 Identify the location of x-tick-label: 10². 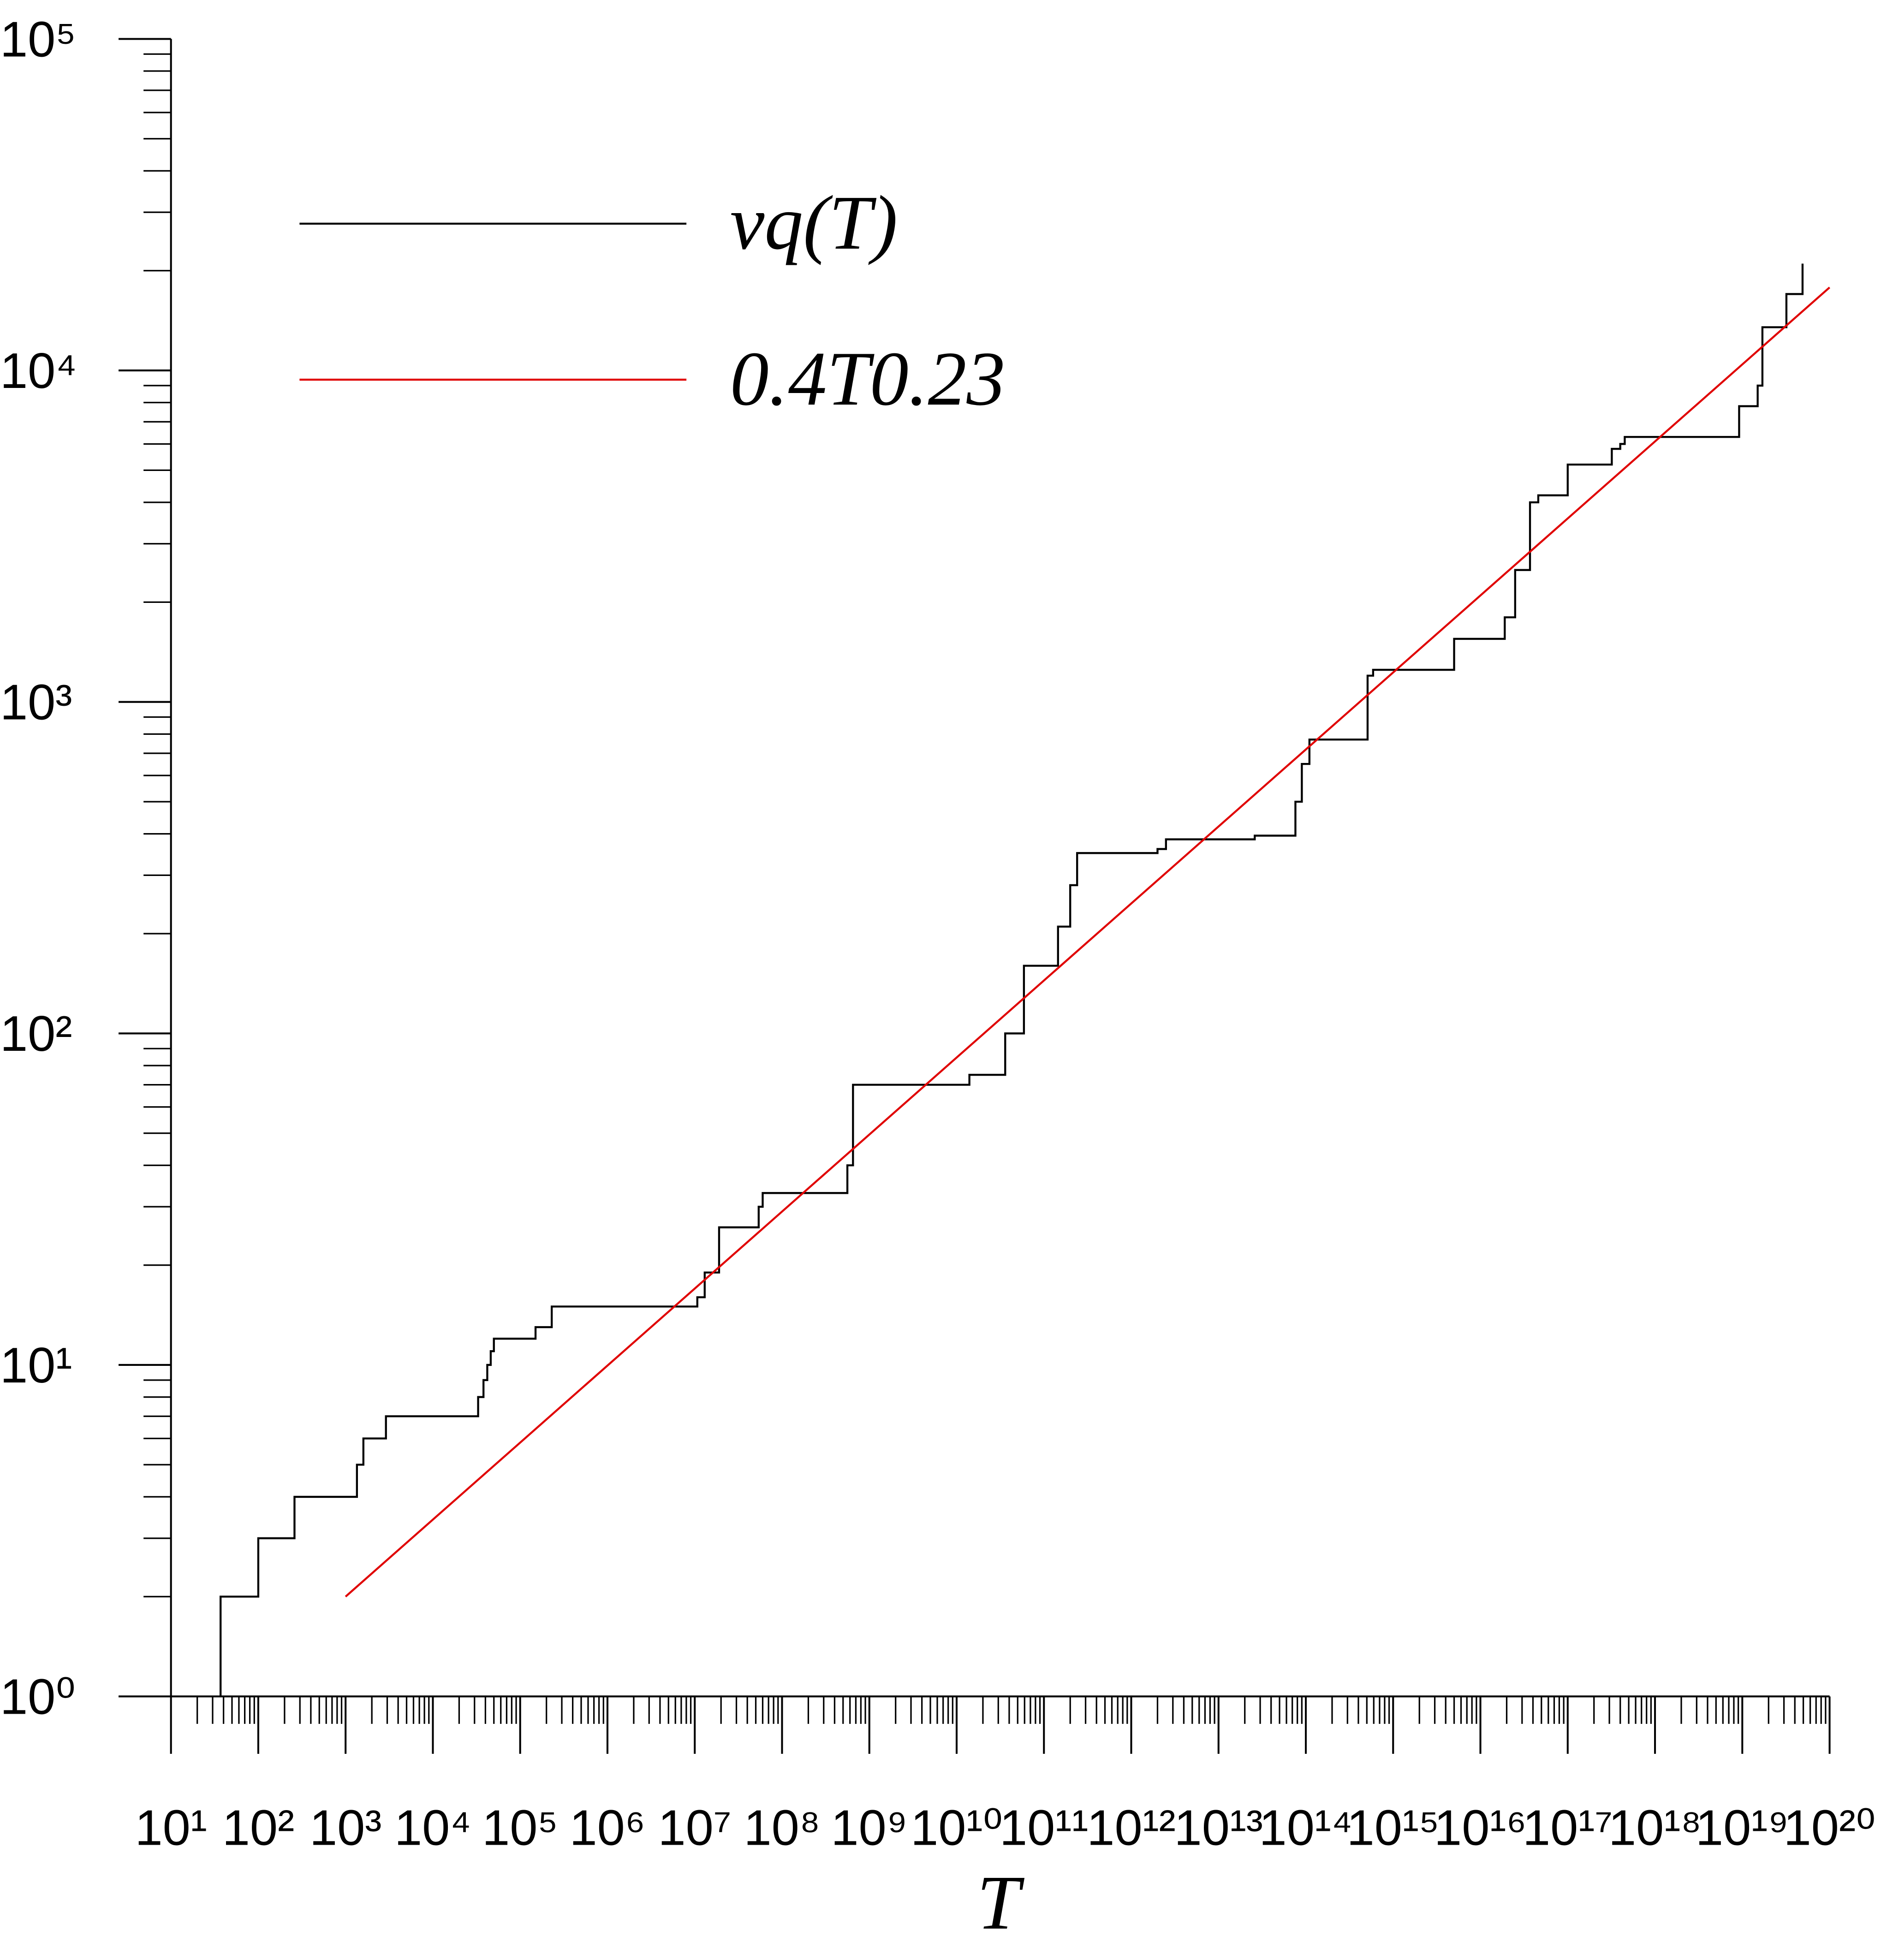
(258, 1828).